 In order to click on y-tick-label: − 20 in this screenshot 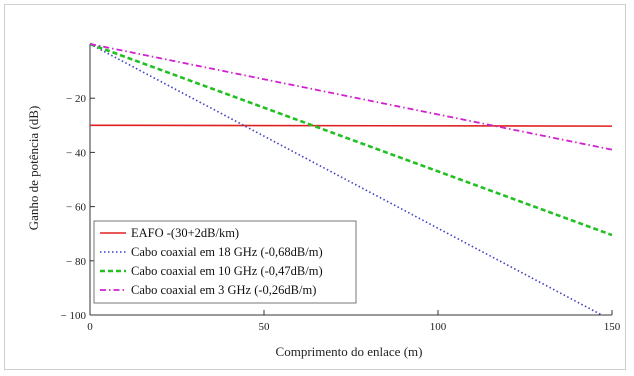, I will do `click(76, 99)`.